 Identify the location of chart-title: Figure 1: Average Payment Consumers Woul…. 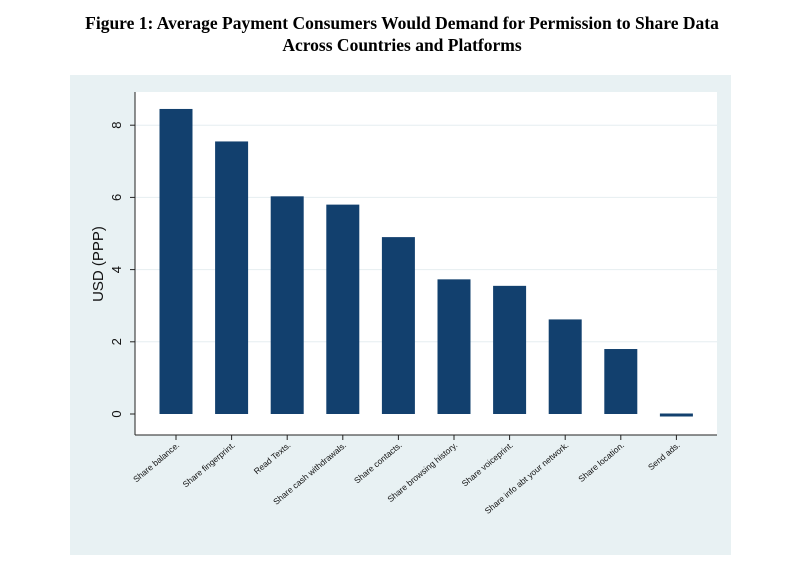
(402, 34).